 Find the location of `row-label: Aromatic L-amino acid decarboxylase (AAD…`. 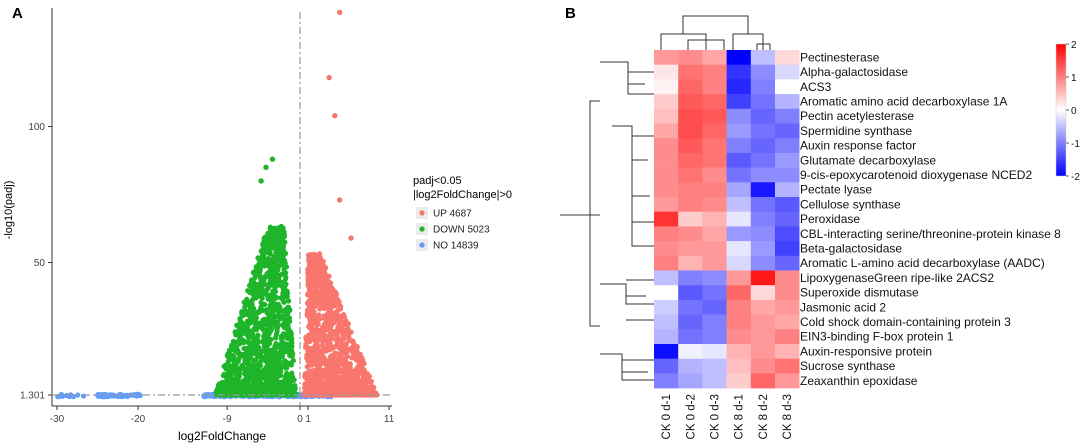

row-label: Aromatic L-amino acid decarboxylase (AAD… is located at coordinates (922, 263).